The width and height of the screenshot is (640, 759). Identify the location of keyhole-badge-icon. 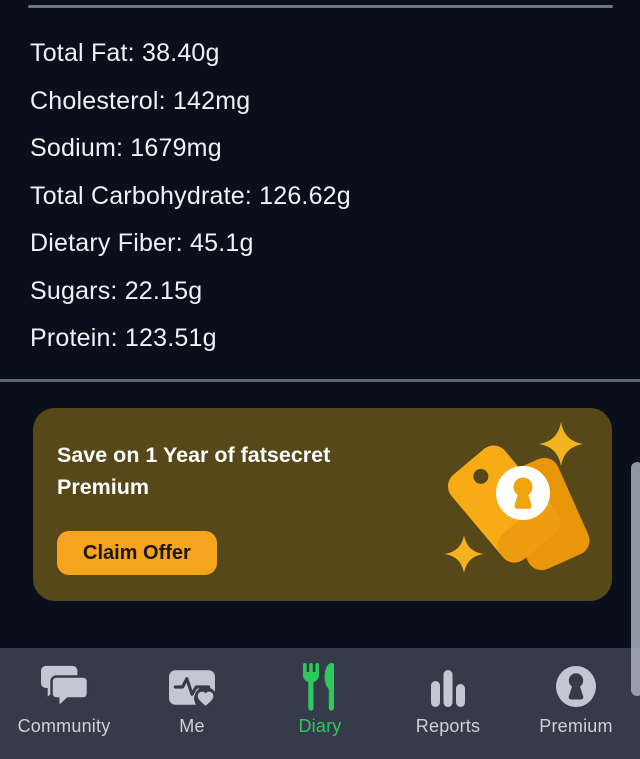
(576, 686).